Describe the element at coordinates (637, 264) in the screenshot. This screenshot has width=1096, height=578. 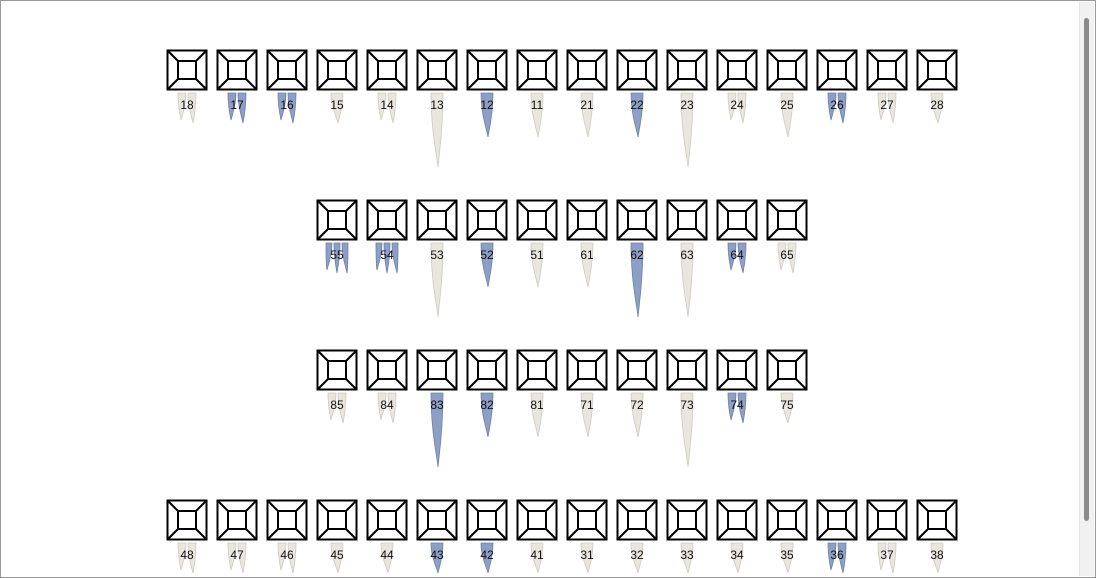
I see `tooth-62: 62` at that location.